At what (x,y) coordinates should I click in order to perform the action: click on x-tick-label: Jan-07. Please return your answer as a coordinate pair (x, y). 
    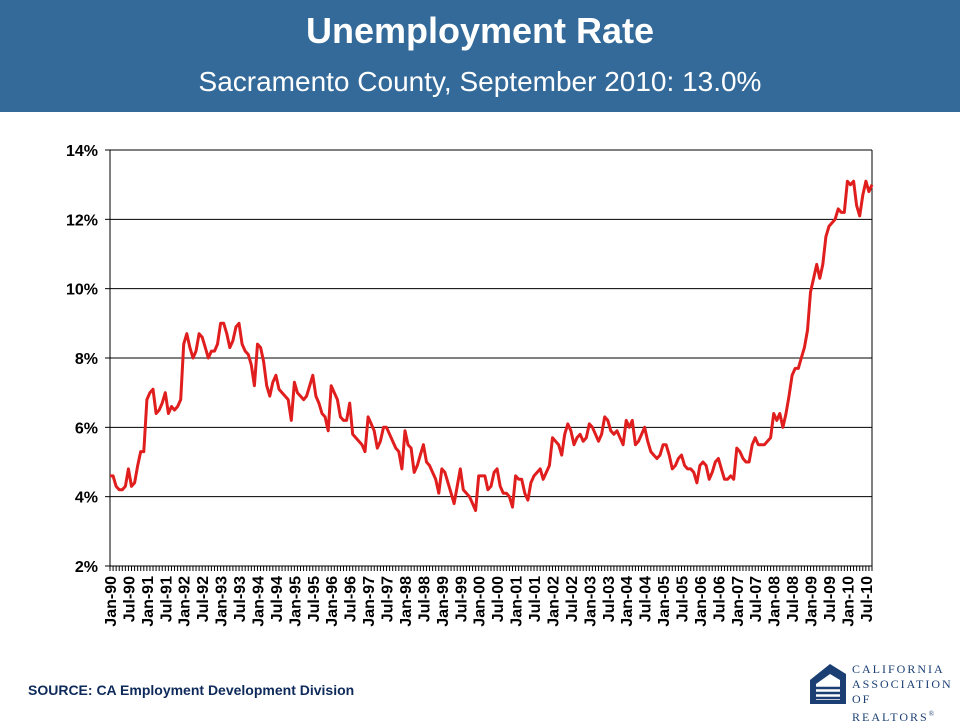
    Looking at the image, I should click on (738, 601).